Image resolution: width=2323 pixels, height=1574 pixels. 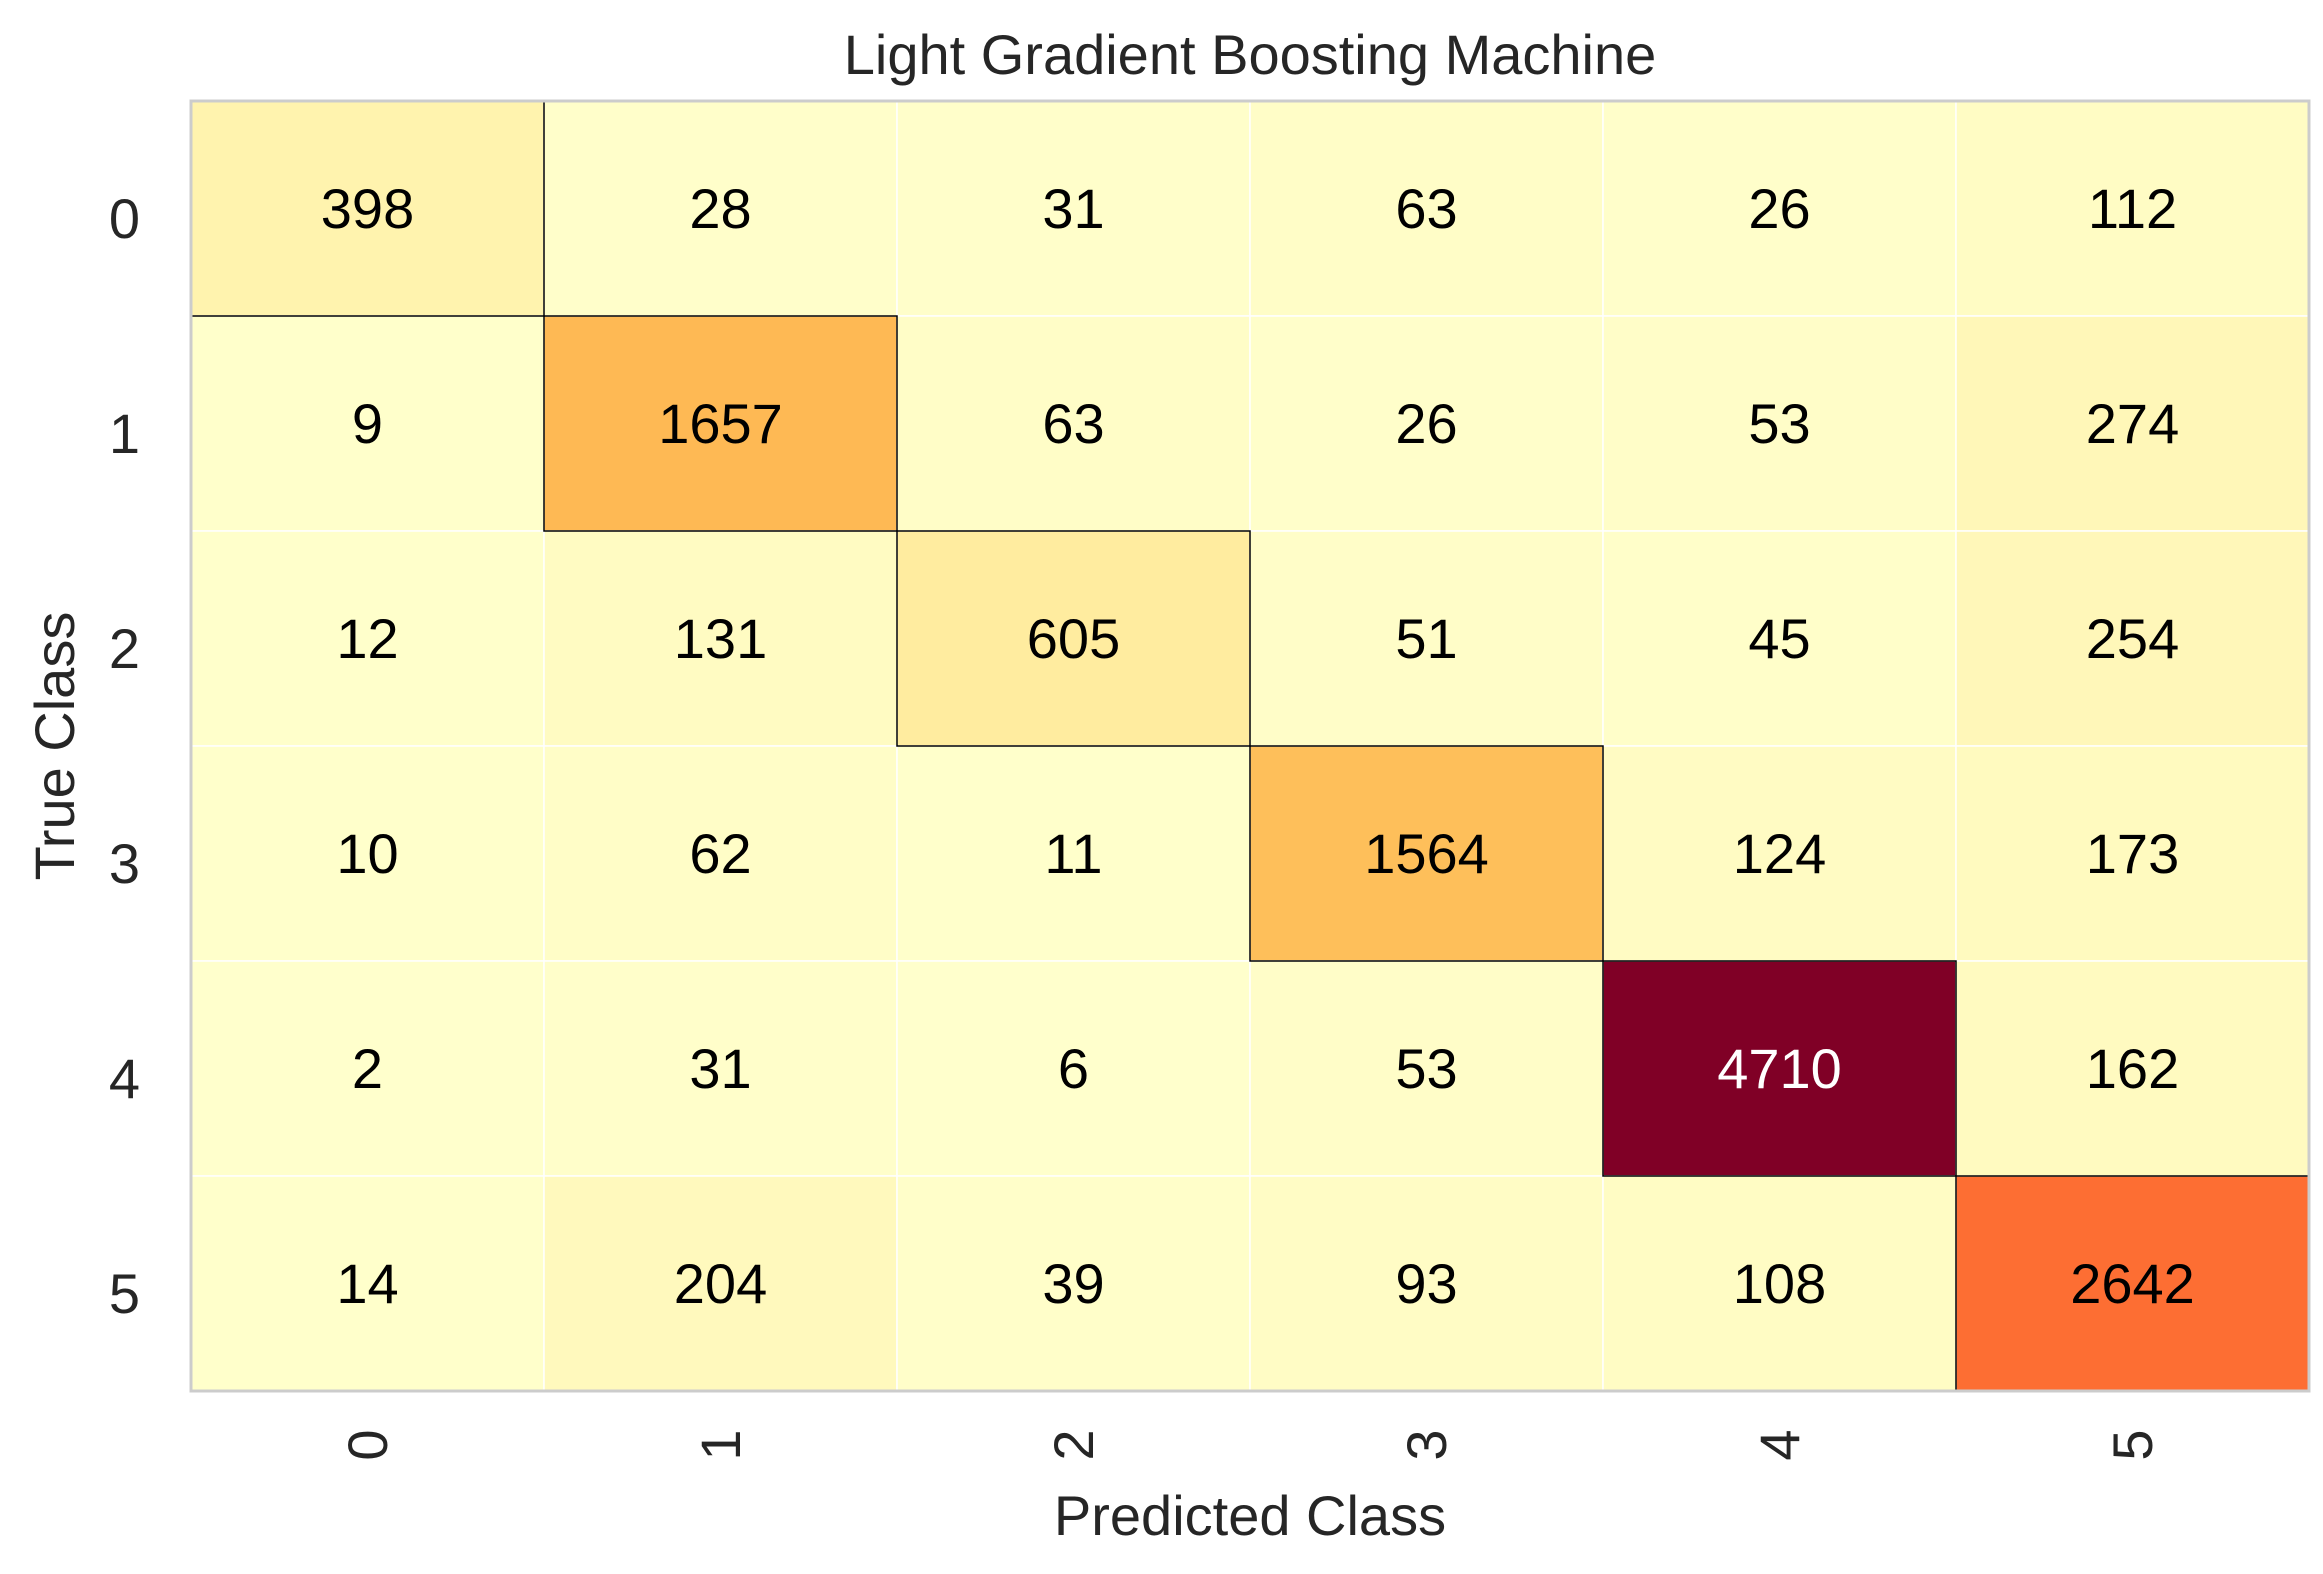 I want to click on heatmap-cell-r3-c2, so click(x=1073, y=853).